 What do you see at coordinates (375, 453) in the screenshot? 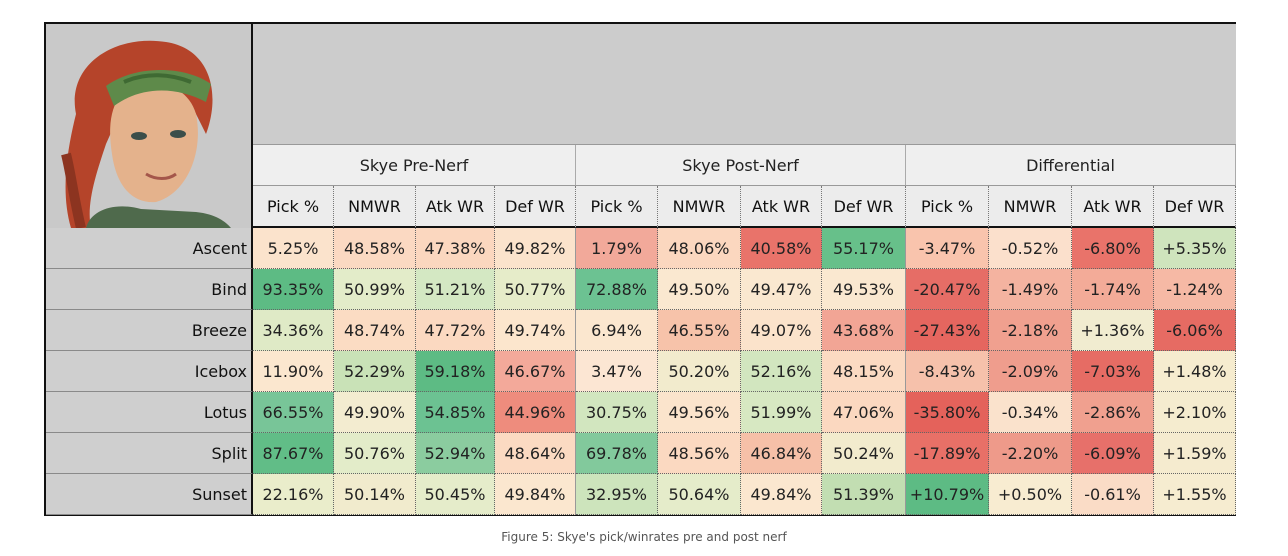
I see `table-cell: 50.76%` at bounding box center [375, 453].